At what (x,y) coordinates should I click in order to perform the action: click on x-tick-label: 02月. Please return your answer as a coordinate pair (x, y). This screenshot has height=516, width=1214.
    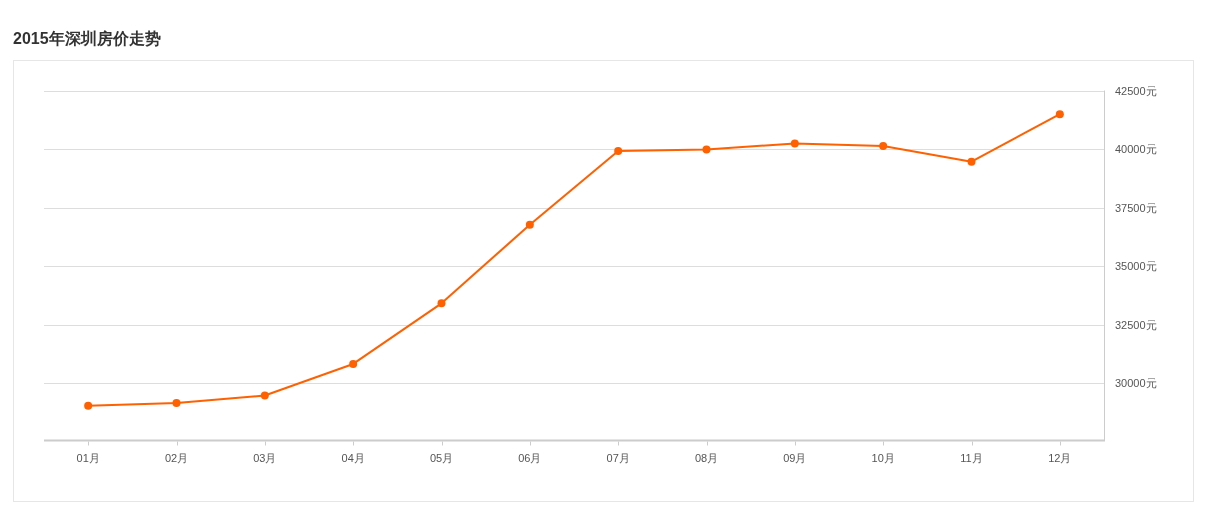
    Looking at the image, I should click on (176, 457).